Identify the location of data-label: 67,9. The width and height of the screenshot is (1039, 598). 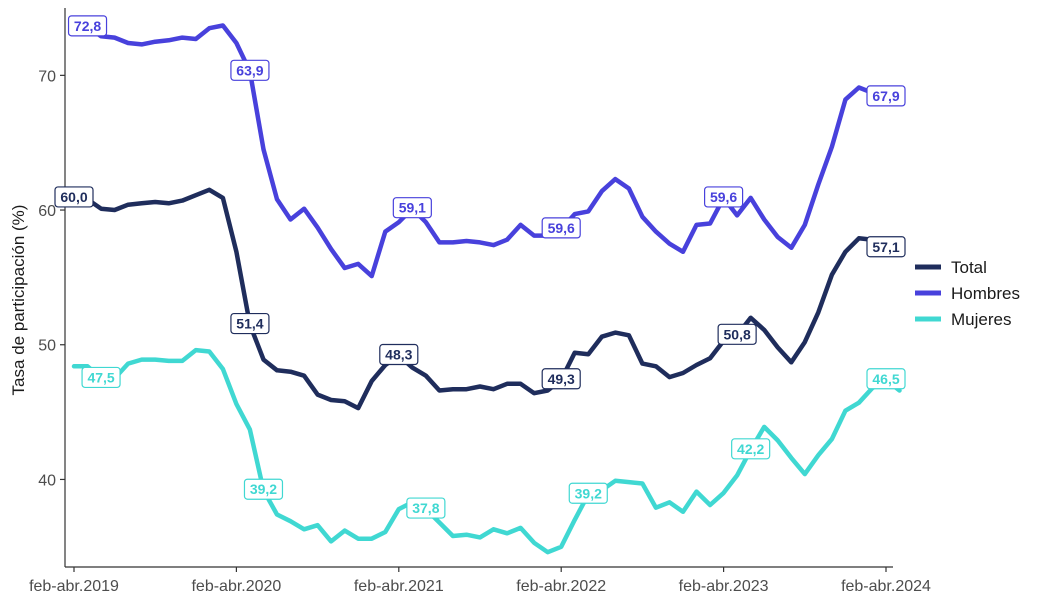
(886, 96).